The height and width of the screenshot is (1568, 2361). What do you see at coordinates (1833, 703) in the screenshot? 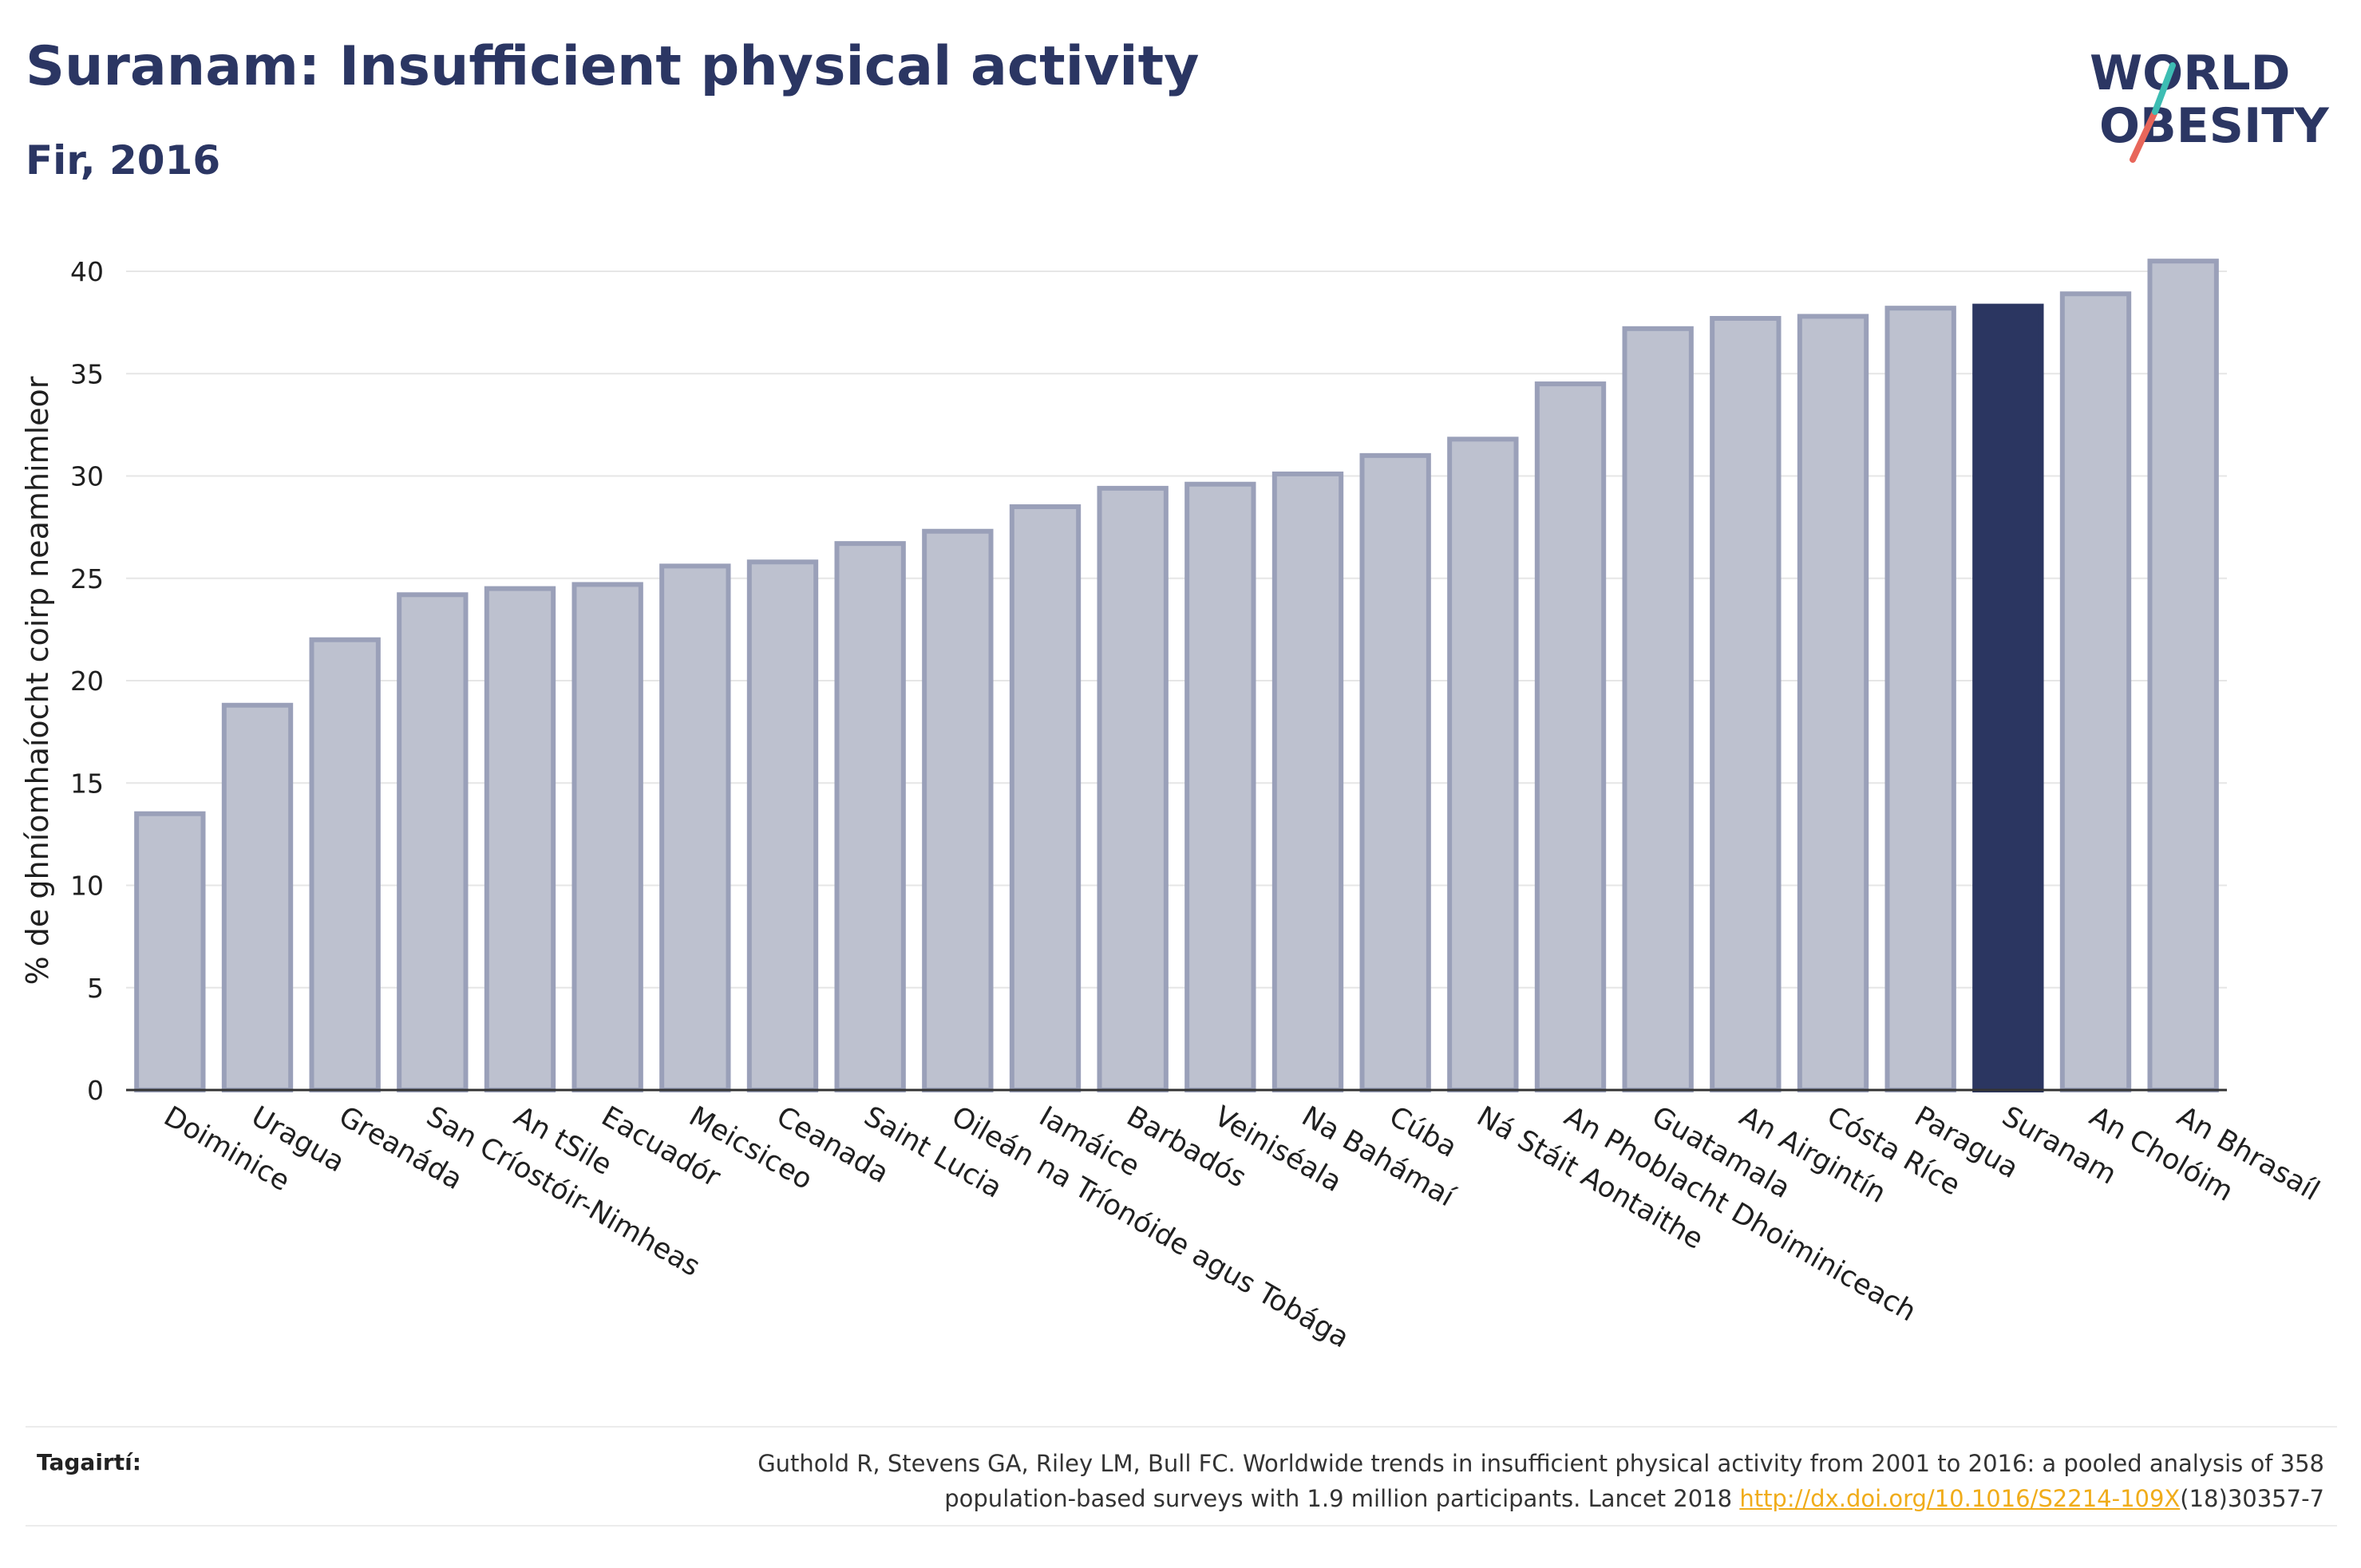
I see `bar-c-sta-r-ce` at bounding box center [1833, 703].